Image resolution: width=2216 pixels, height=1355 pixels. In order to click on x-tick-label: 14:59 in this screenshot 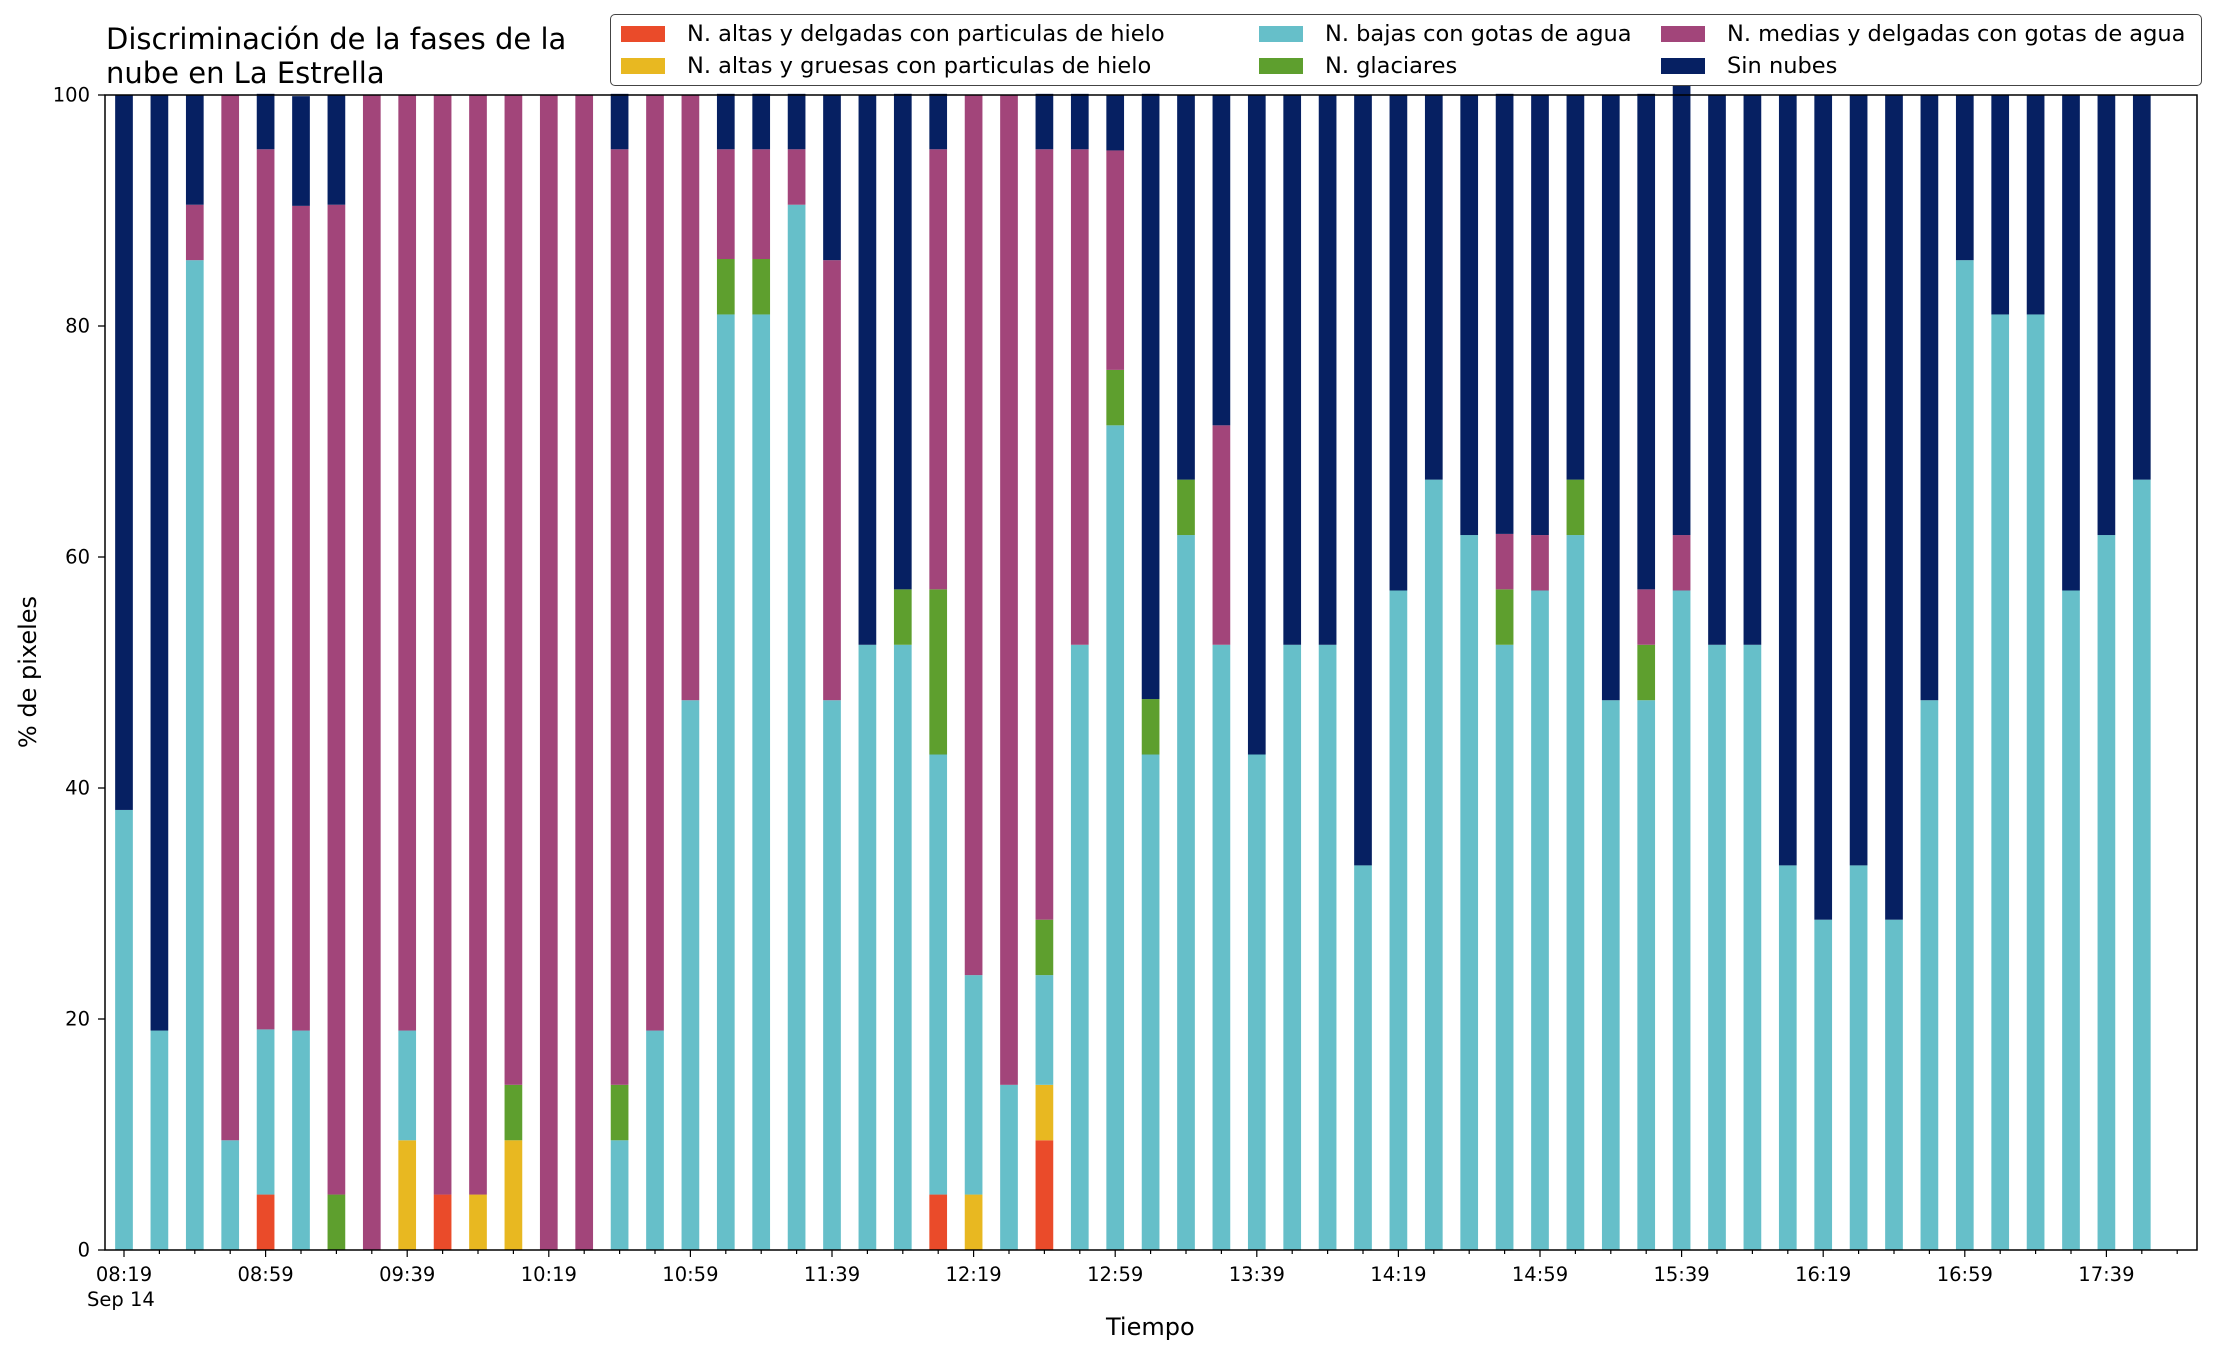, I will do `click(1540, 1274)`.